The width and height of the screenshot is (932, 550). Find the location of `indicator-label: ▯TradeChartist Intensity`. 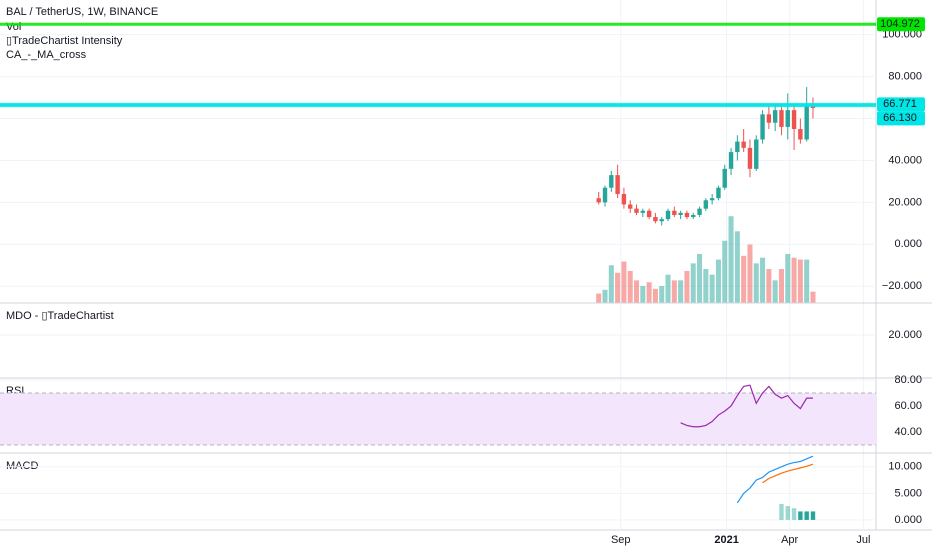

indicator-label: ▯TradeChartist Intensity is located at coordinates (64, 41).